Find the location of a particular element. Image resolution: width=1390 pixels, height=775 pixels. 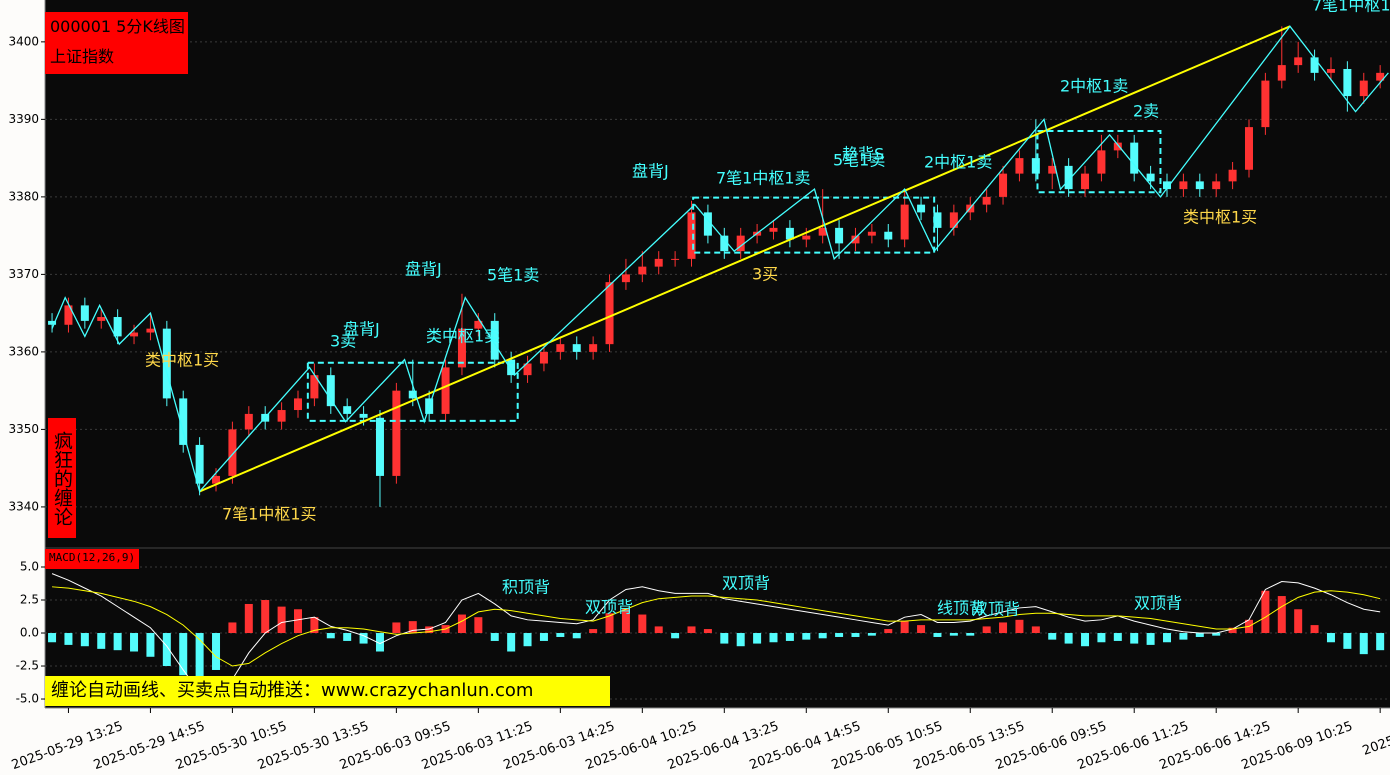

annotation: 类中枢1卖 is located at coordinates (463, 336).